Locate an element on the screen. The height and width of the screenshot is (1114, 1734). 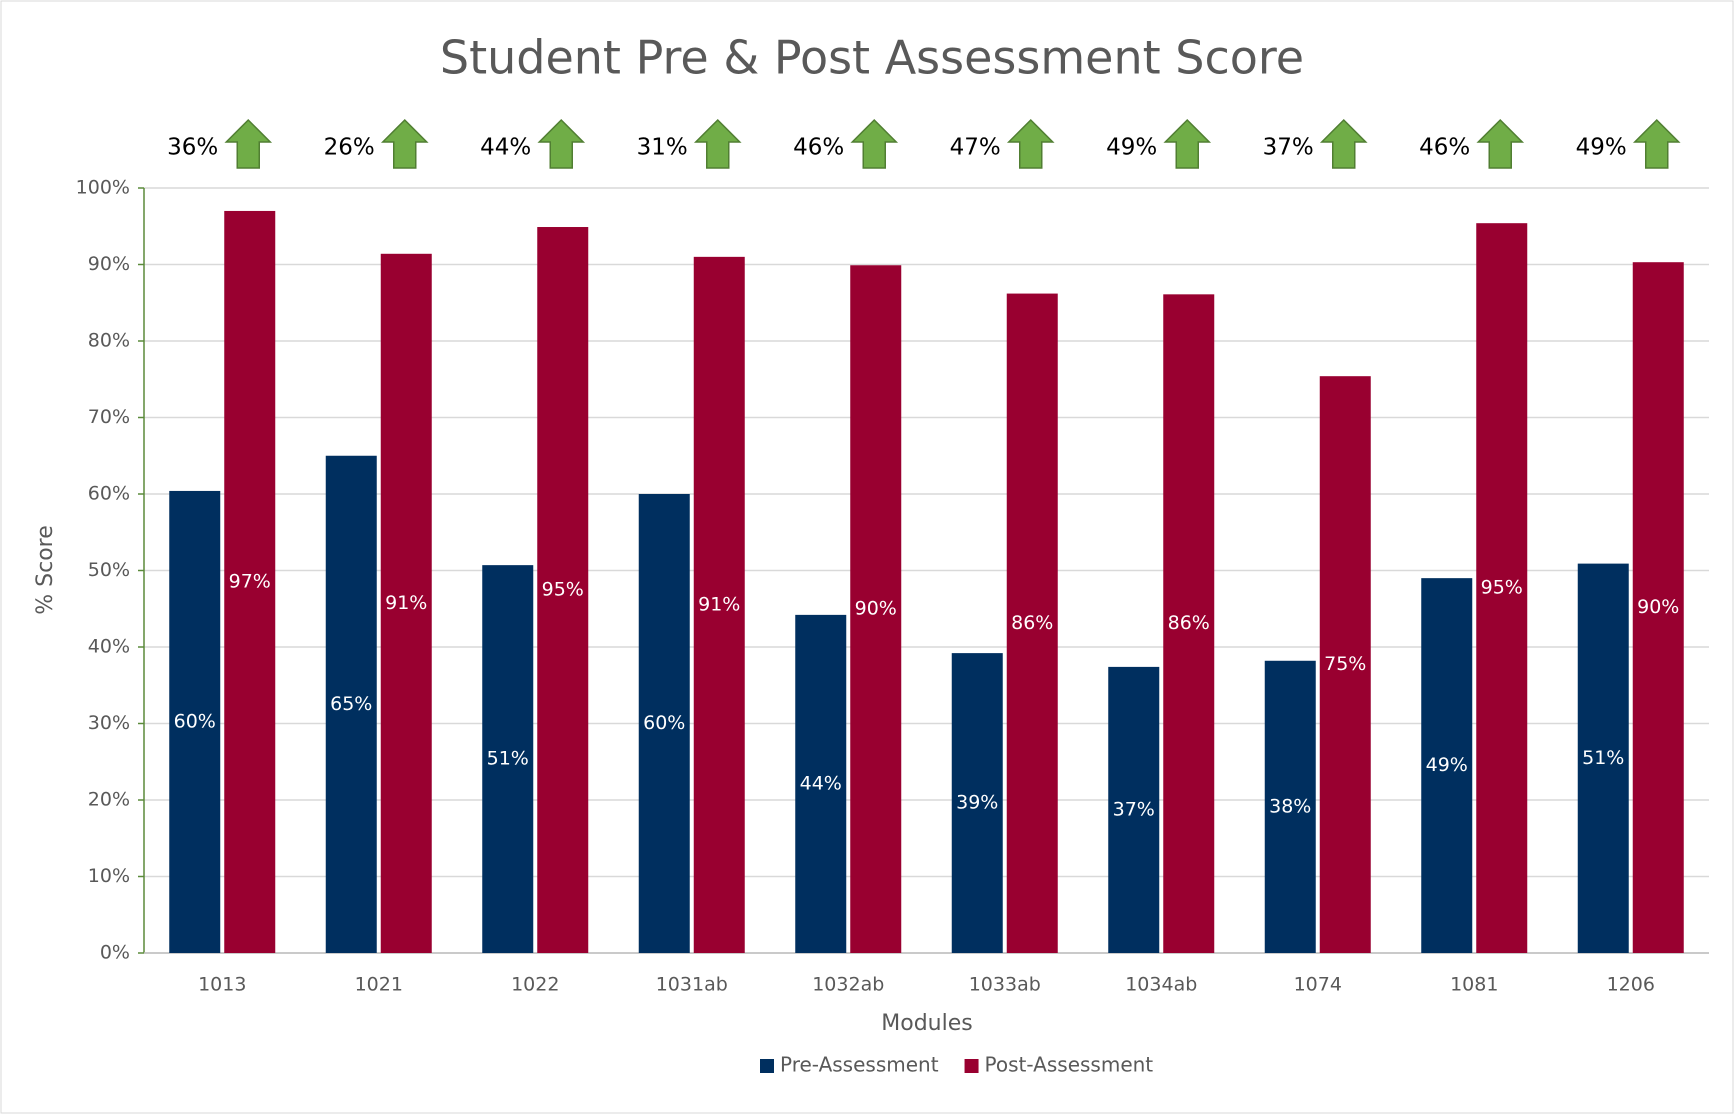
data-label: 65% is located at coordinates (351, 704).